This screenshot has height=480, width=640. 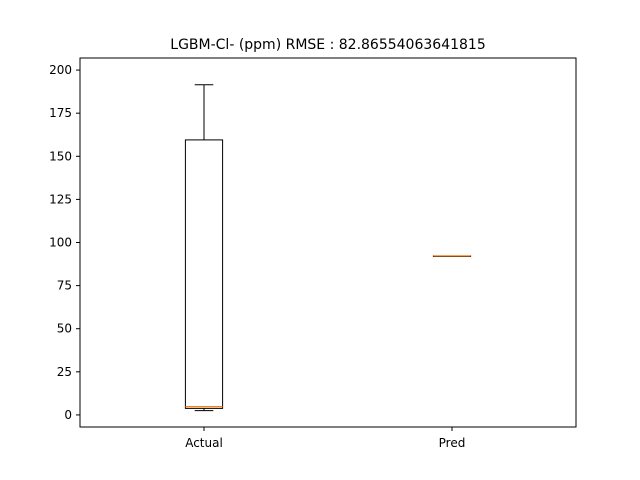 What do you see at coordinates (204, 443) in the screenshot?
I see `x-tick-label: Actual` at bounding box center [204, 443].